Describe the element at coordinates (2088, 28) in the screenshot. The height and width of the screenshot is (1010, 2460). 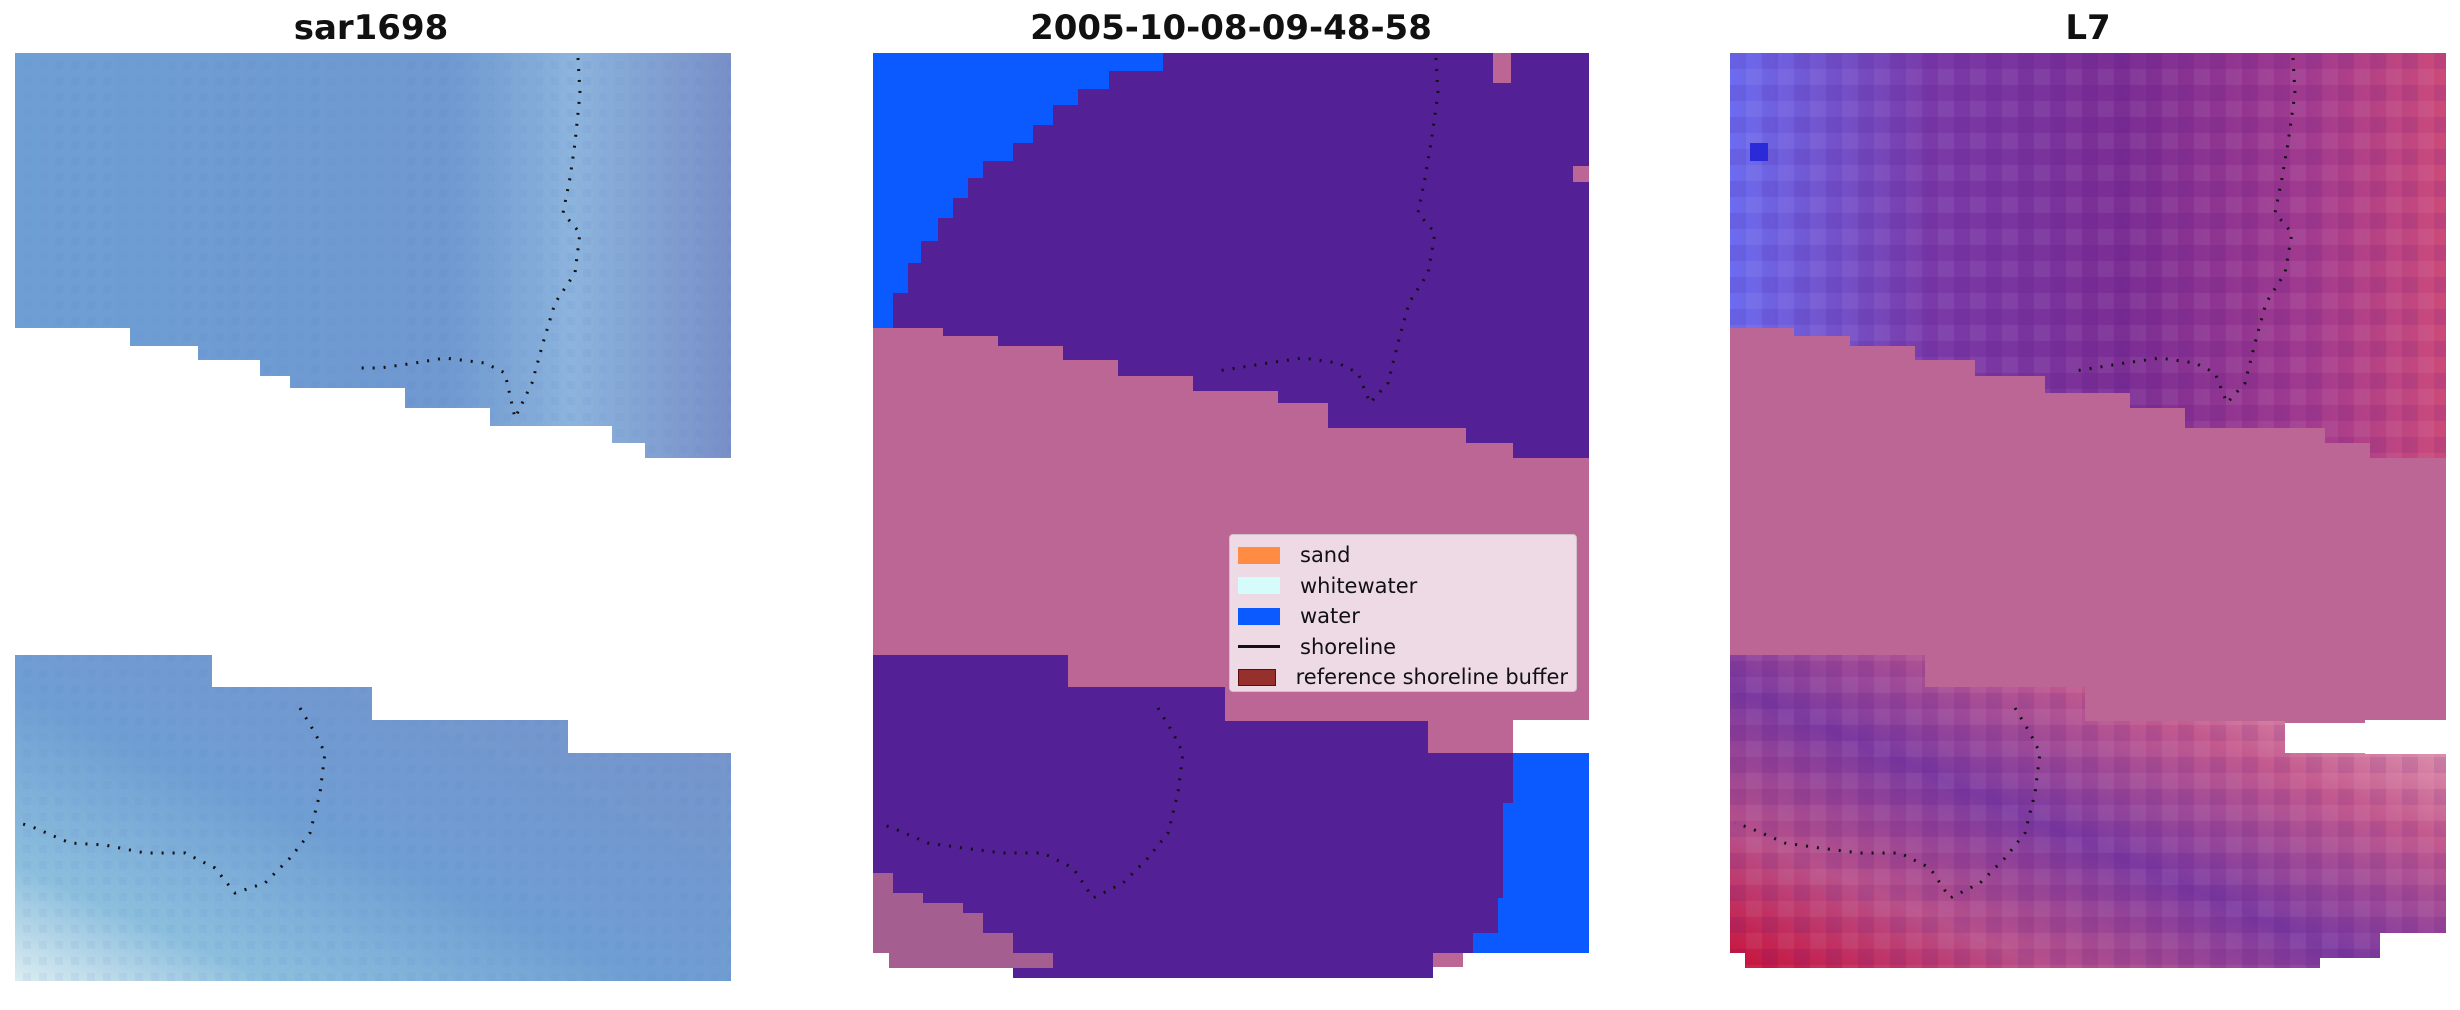
I see `panel-title-l7: L7` at that location.